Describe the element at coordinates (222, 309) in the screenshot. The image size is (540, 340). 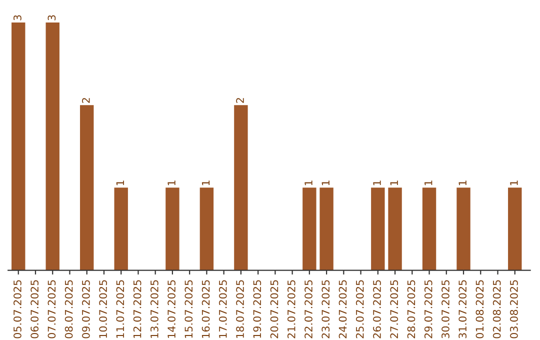
I see `x-tick-label: 17.07.2025` at that location.